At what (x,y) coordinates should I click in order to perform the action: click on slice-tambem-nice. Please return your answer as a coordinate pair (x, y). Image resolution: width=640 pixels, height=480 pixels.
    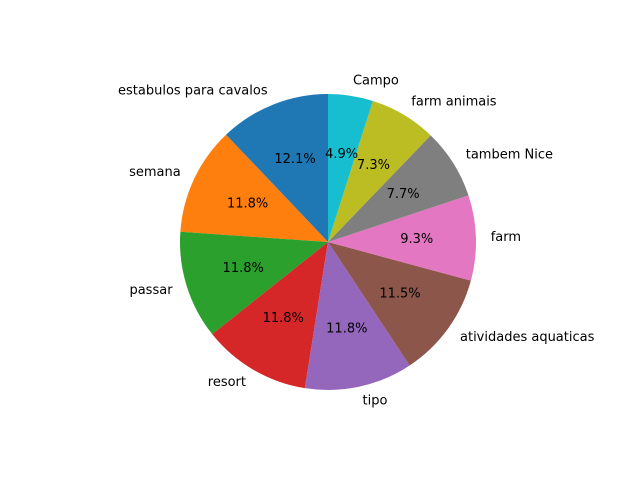
    Looking at the image, I should click on (398, 188).